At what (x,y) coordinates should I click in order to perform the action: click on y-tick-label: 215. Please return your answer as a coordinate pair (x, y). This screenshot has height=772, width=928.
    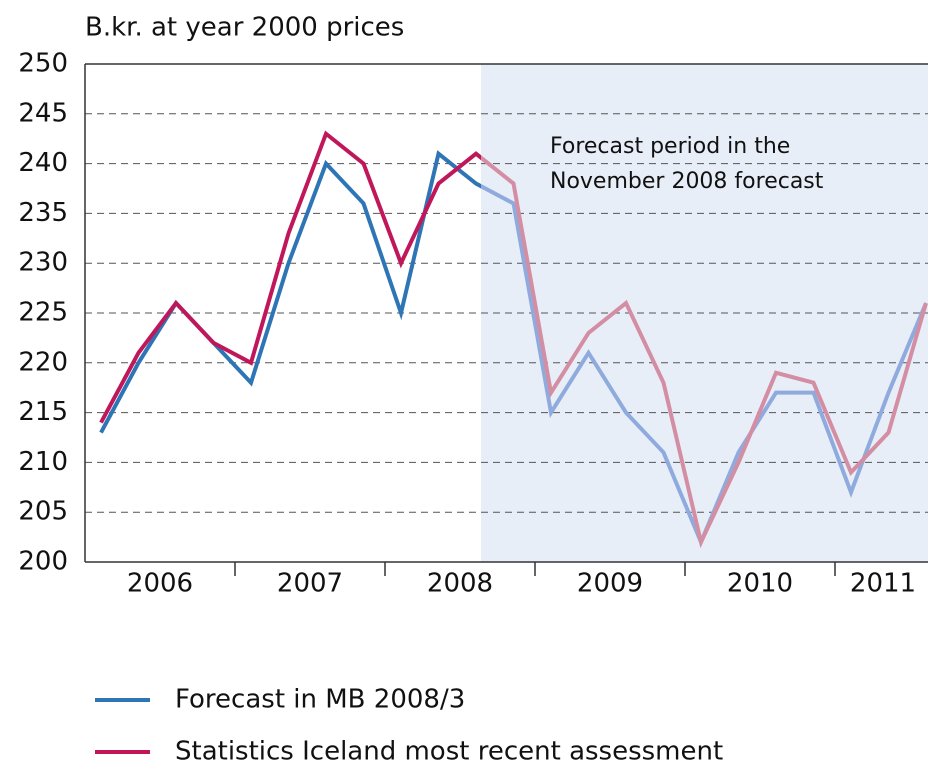
    Looking at the image, I should click on (43, 412).